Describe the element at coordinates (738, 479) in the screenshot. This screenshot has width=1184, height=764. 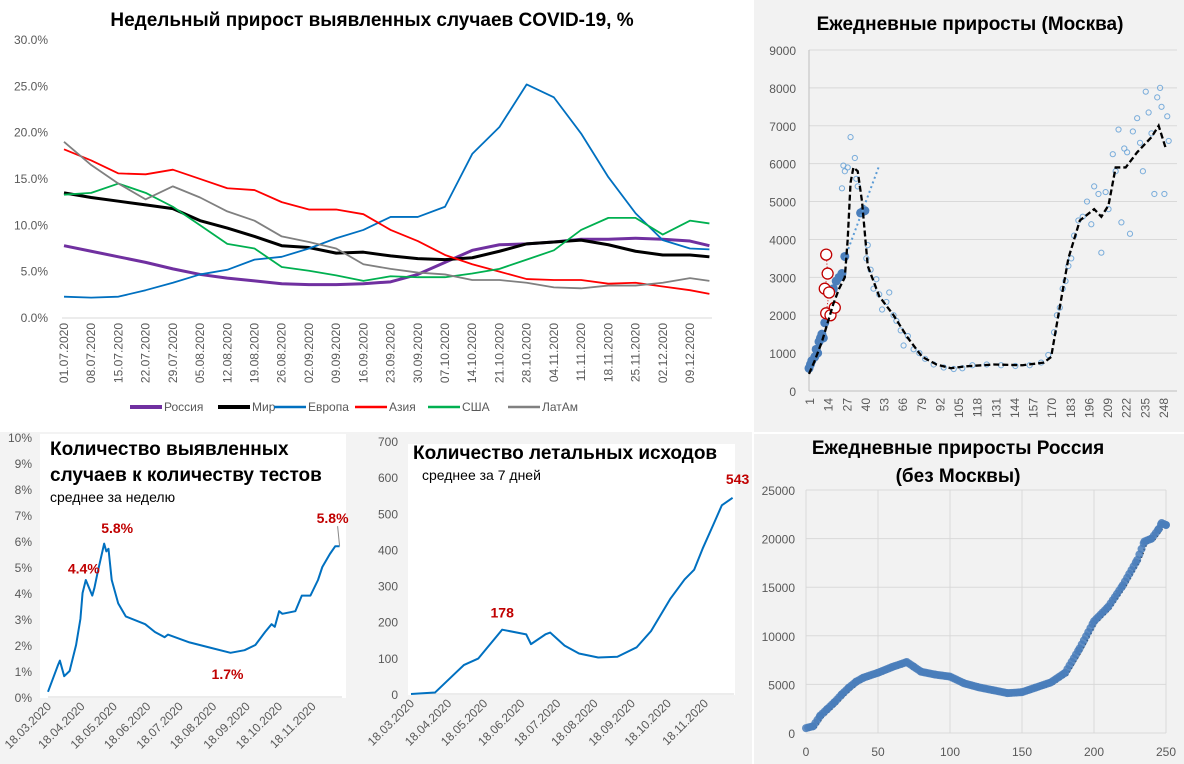
I see `data-label: 543` at that location.